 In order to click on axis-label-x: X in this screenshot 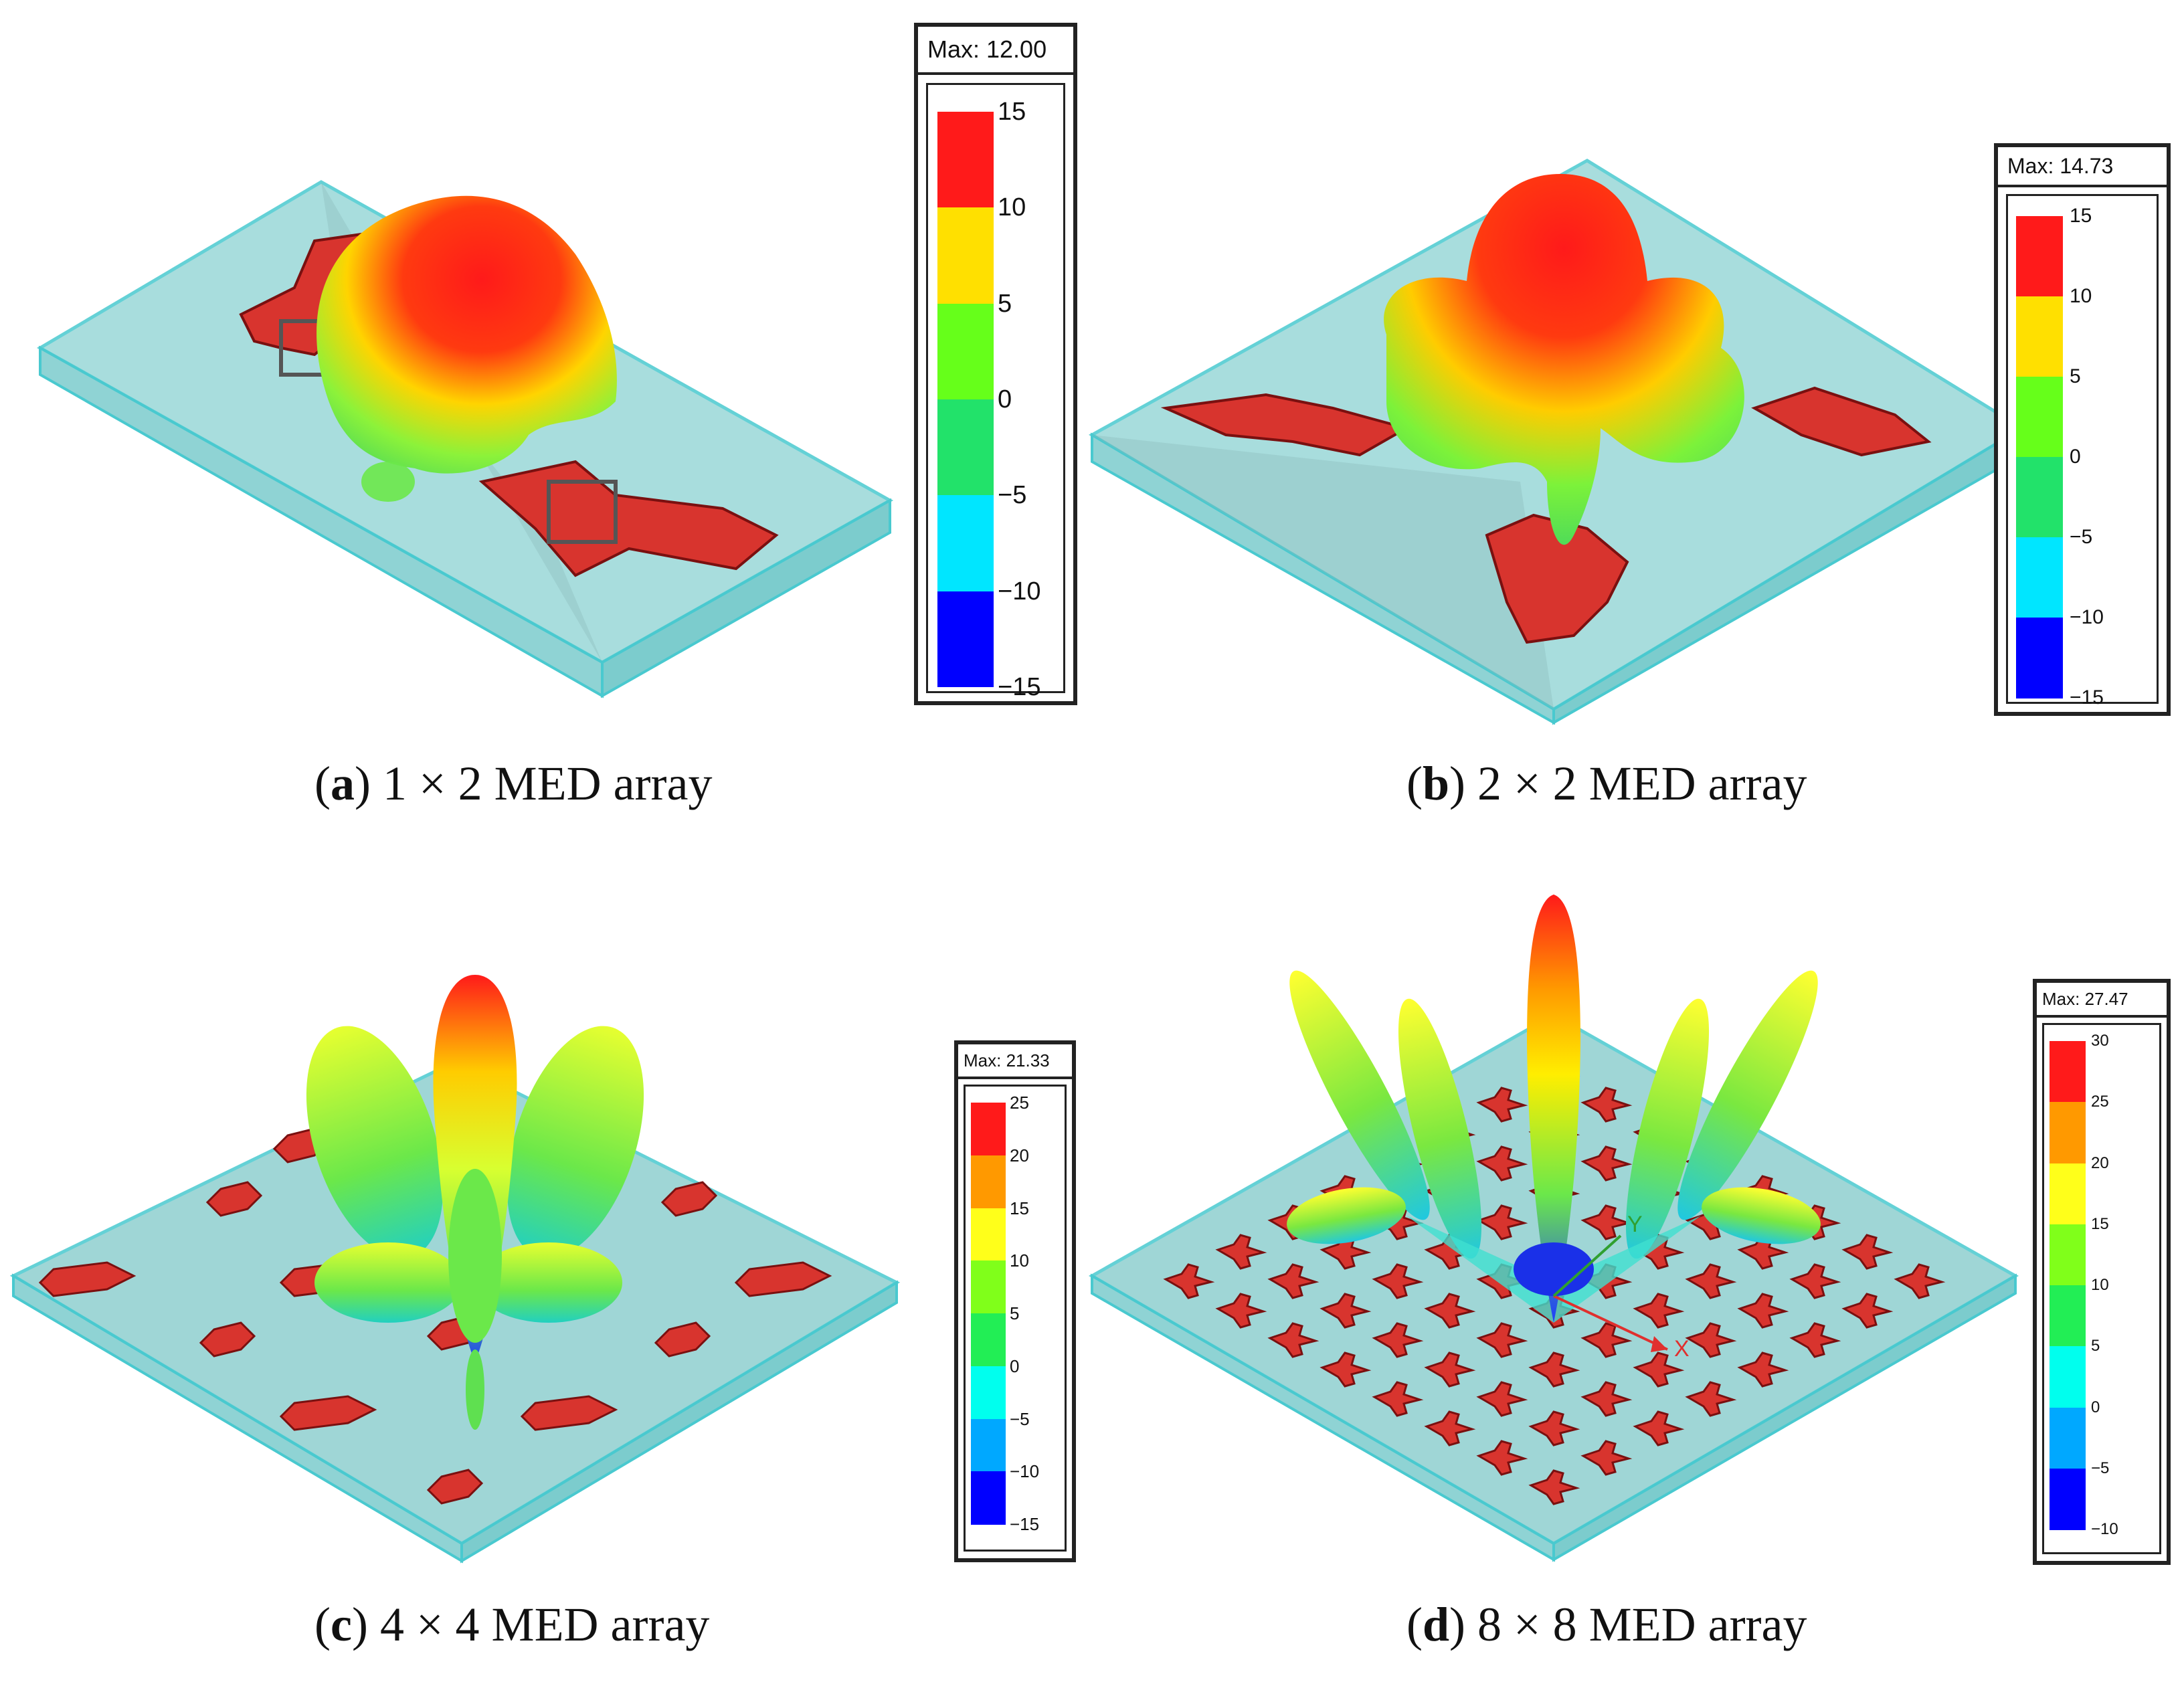, I will do `click(1682, 1349)`.